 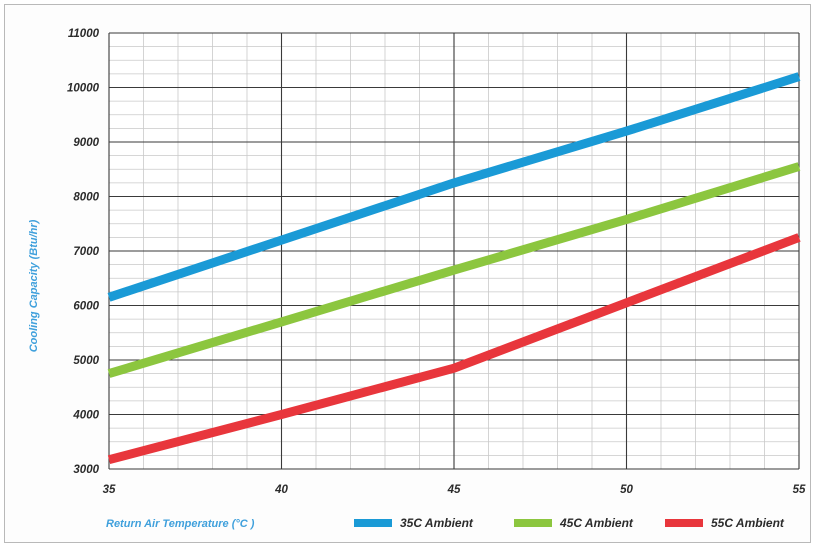 What do you see at coordinates (86, 143) in the screenshot?
I see `y-tick-label: 9000` at bounding box center [86, 143].